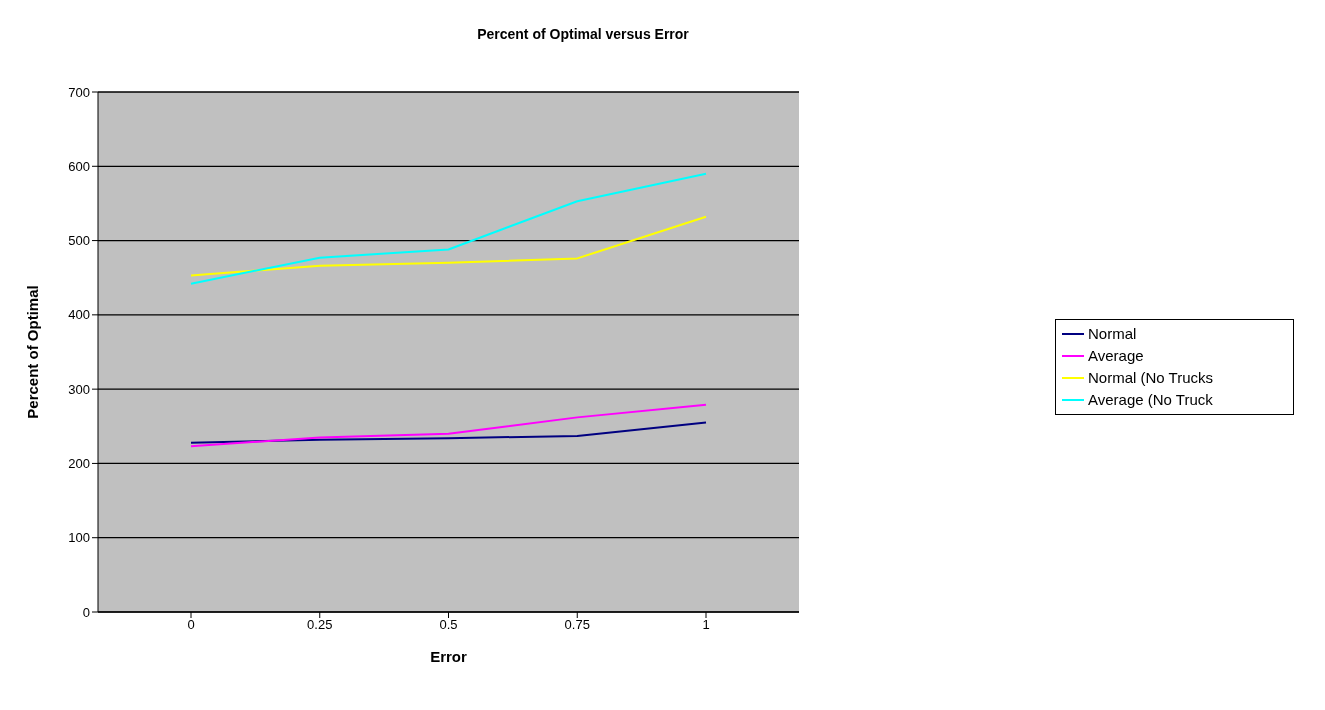 The width and height of the screenshot is (1325, 710). Describe the element at coordinates (79, 92) in the screenshot. I see `y-tick-label: 700` at that location.